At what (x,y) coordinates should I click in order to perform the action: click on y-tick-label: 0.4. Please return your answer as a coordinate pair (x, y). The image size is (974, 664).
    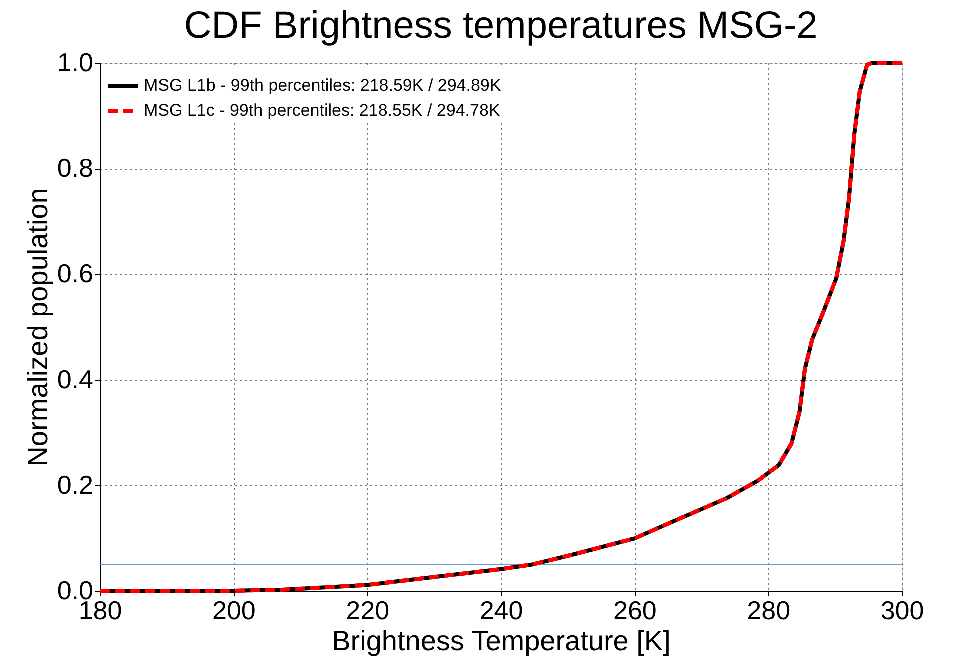
    Looking at the image, I should click on (75, 379).